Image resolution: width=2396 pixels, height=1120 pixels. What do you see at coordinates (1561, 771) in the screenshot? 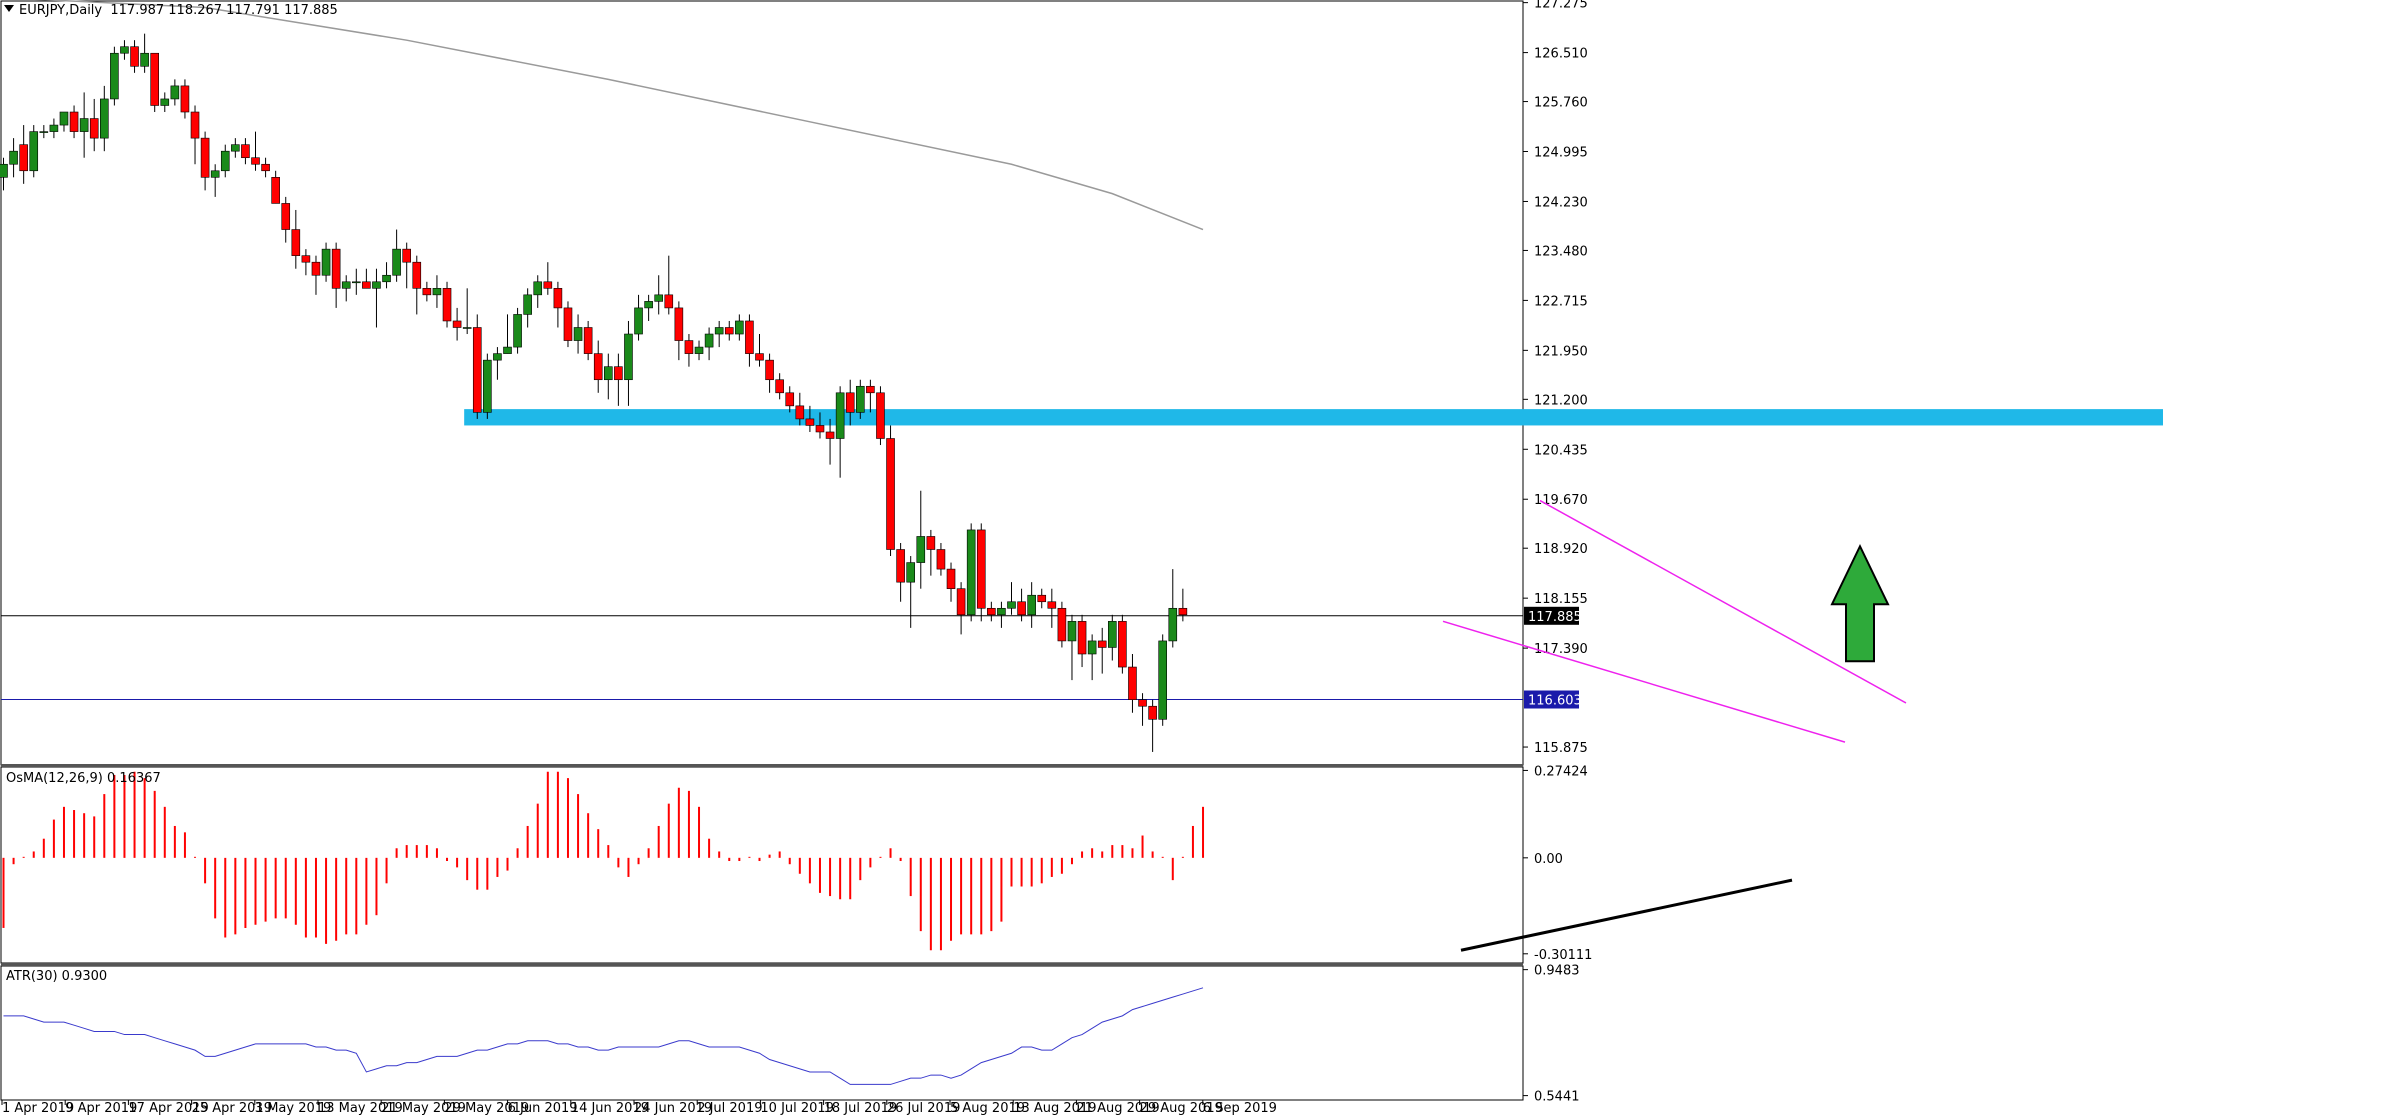
I see `osma-tick-label: 0.27424` at bounding box center [1561, 771].